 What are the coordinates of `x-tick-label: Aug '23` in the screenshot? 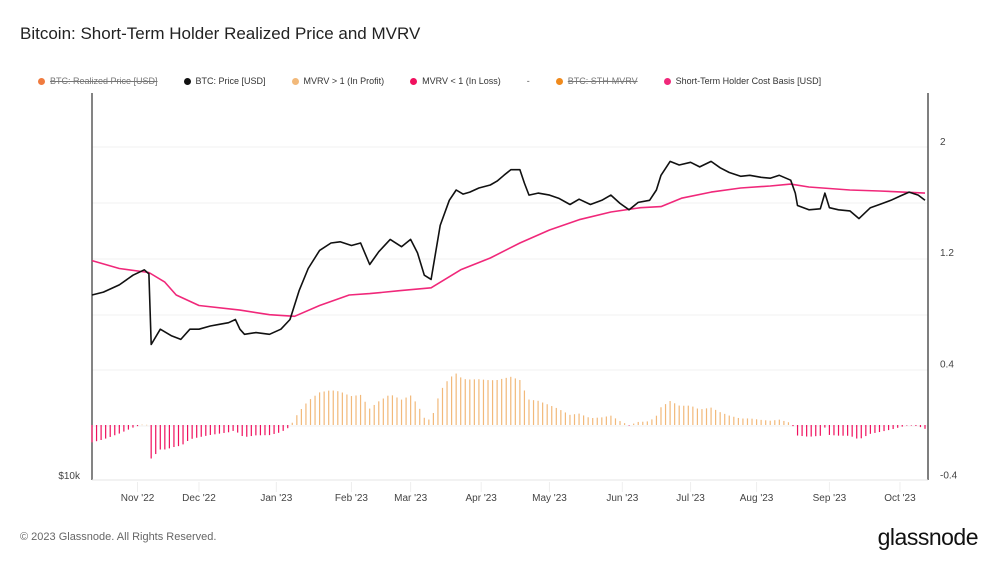 It's located at (757, 498).